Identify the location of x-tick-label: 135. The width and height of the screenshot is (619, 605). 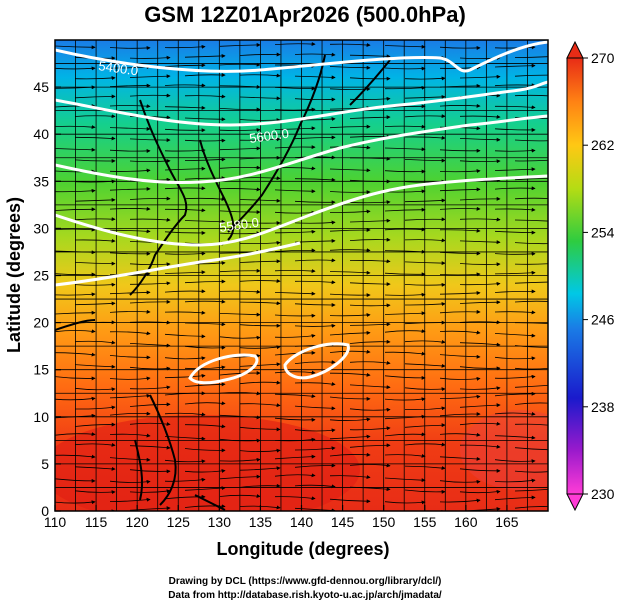
(261, 522).